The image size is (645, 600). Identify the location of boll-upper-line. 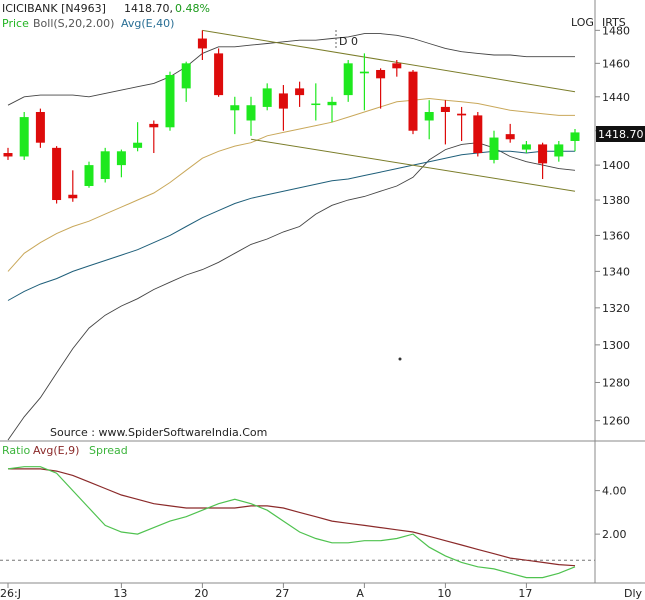
(291, 69).